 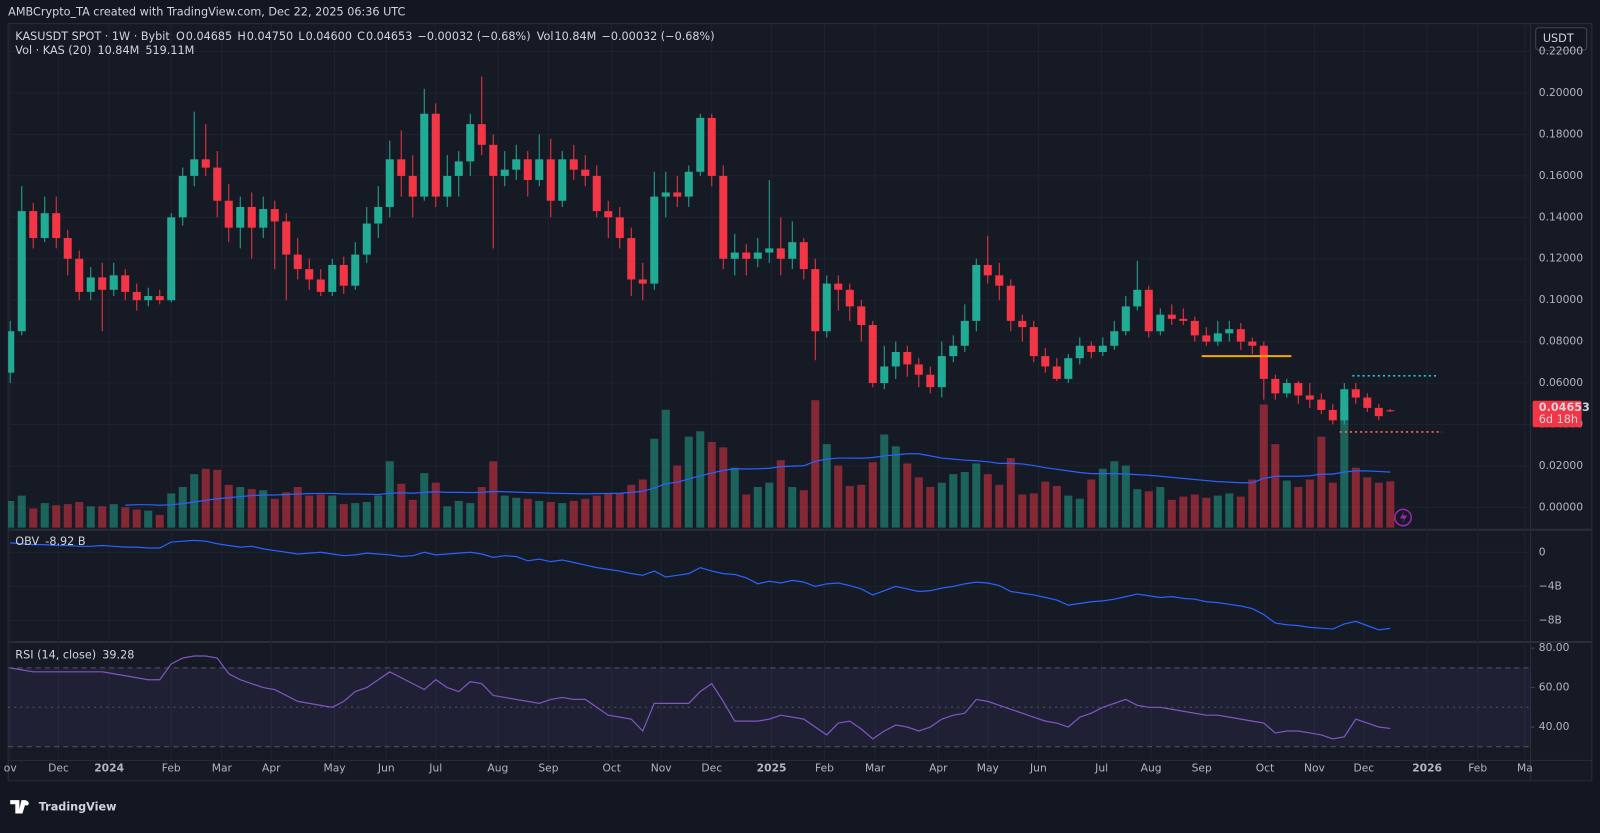 I want to click on x-tick-label: Oct, so click(x=1265, y=768).